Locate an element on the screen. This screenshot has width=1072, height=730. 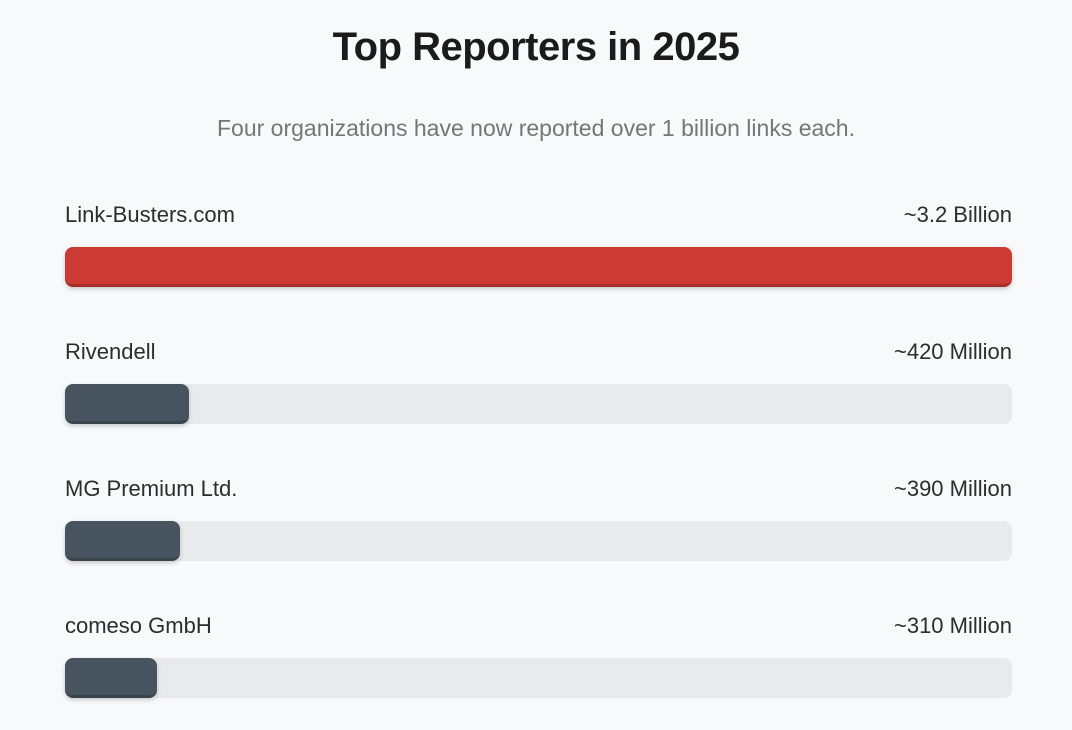
bar-value: ~310 Million is located at coordinates (952, 625).